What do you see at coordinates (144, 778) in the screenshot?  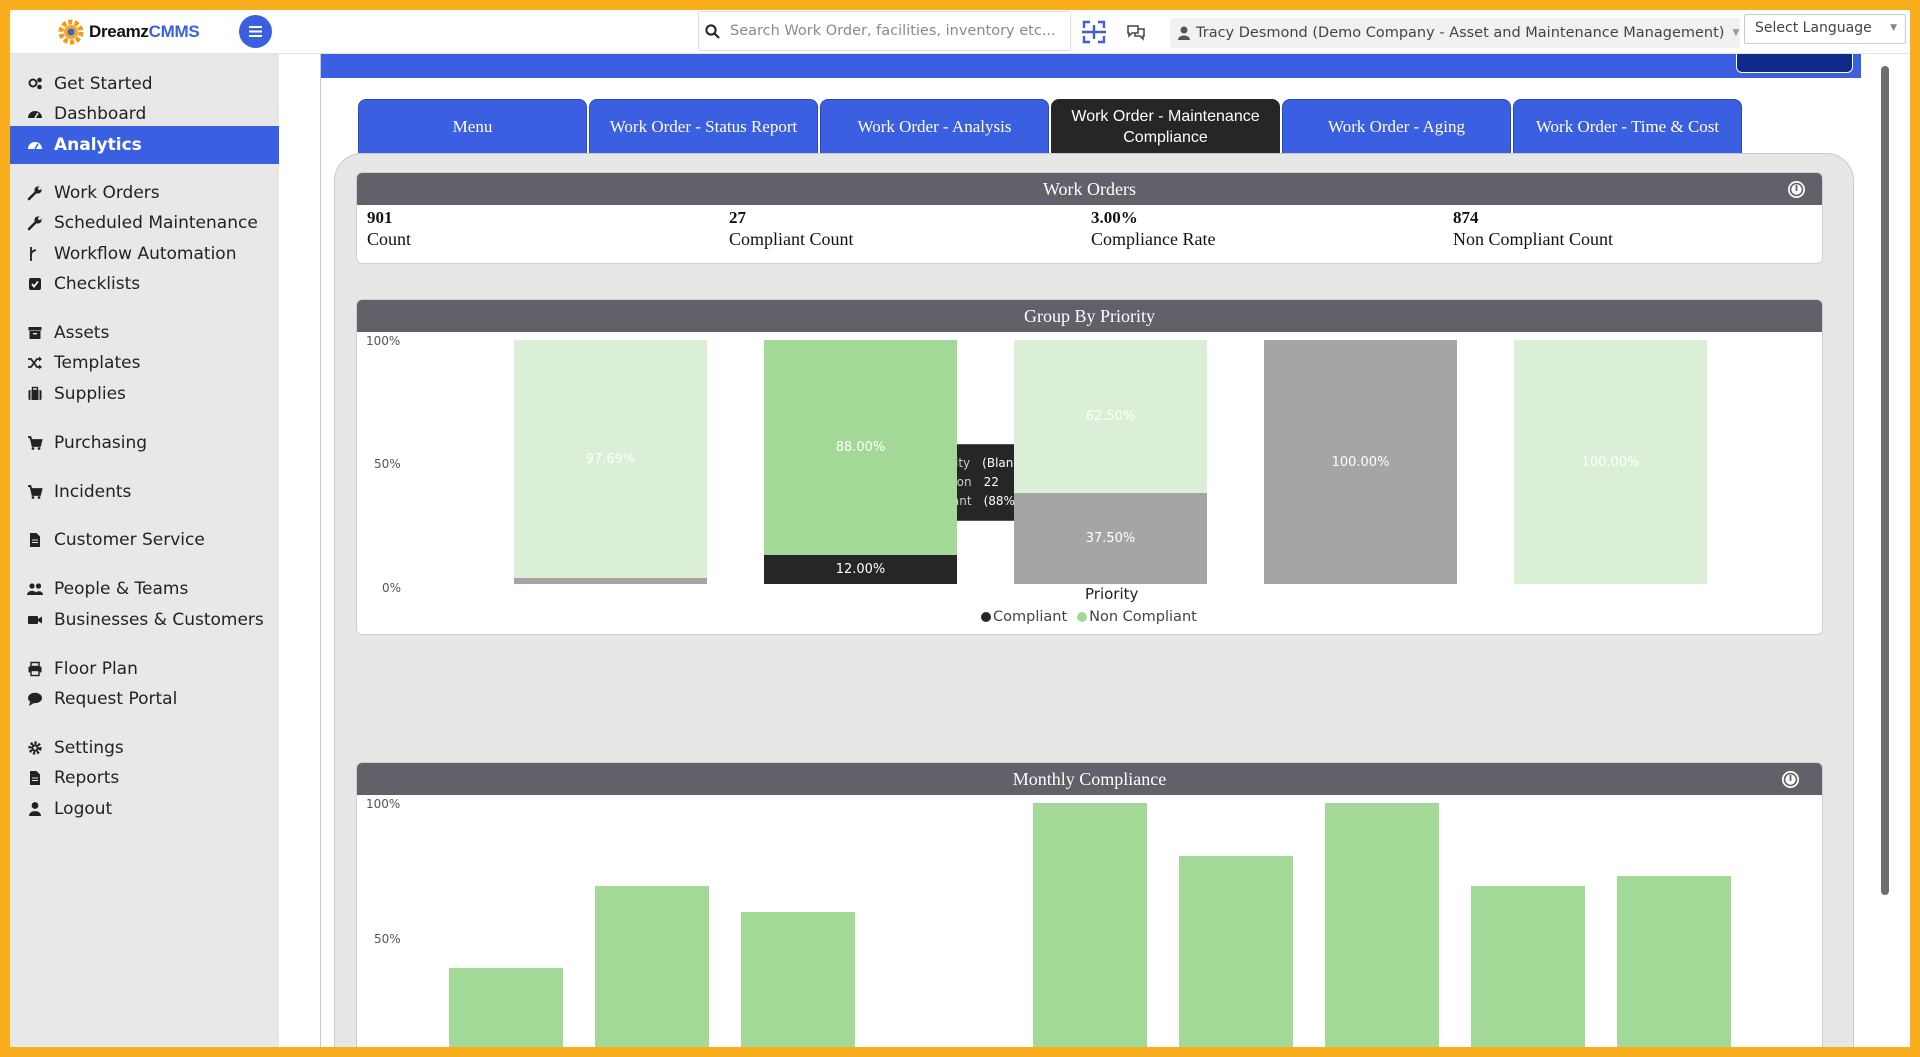 I see `sidebar-item-reports: Reports` at bounding box center [144, 778].